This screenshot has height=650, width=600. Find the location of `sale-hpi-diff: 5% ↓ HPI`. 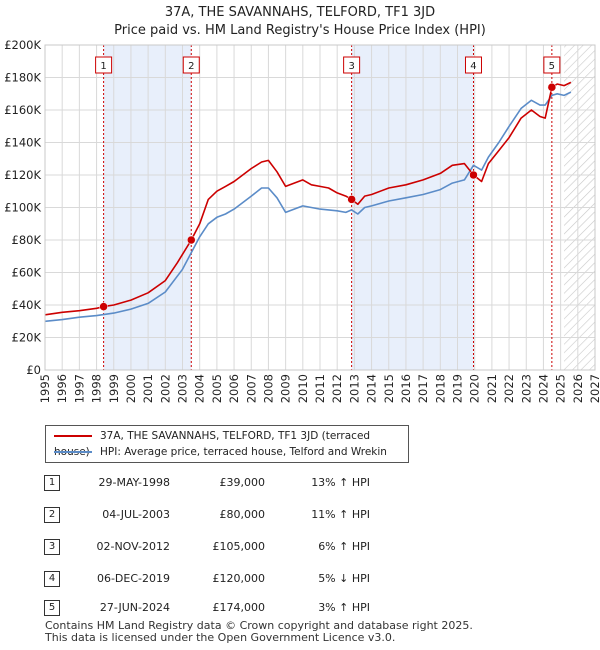

sale-hpi-diff: 5% ↓ HPI is located at coordinates (344, 578).